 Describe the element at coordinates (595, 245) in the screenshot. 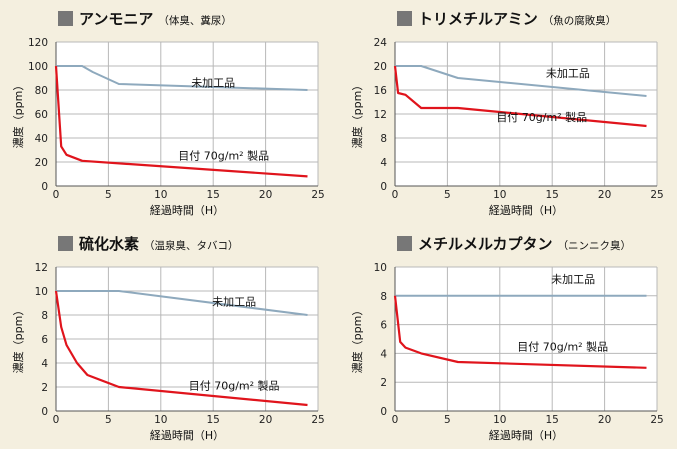

I see `chart-subtitle: （ニンニク臭）` at that location.